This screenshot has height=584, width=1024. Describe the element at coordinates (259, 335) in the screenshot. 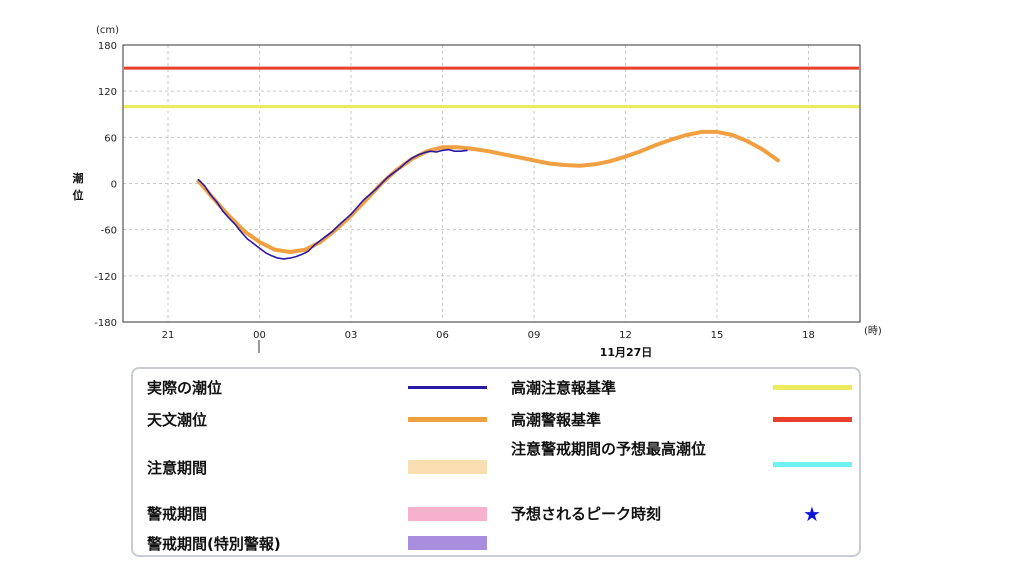

I see `x-tick-label-1: 00` at that location.